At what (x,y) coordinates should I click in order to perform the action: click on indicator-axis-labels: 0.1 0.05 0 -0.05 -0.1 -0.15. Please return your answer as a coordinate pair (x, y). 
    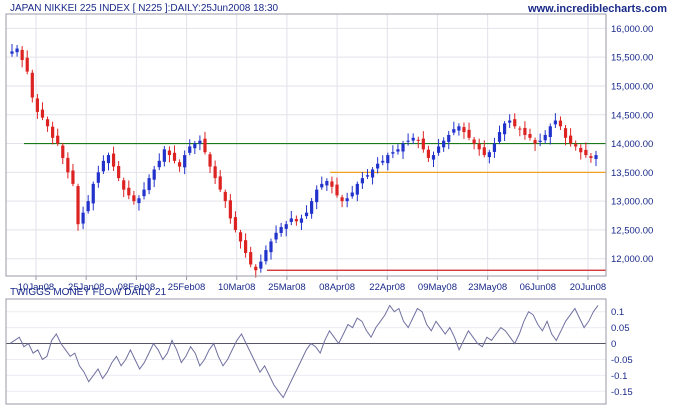
    Looking at the image, I should click on (622, 352).